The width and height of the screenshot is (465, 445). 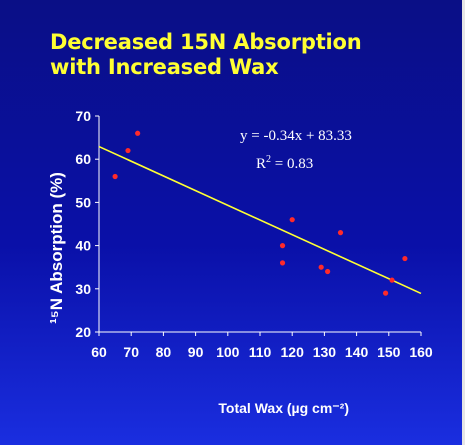 I want to click on x-tick-label: 120, so click(x=293, y=352).